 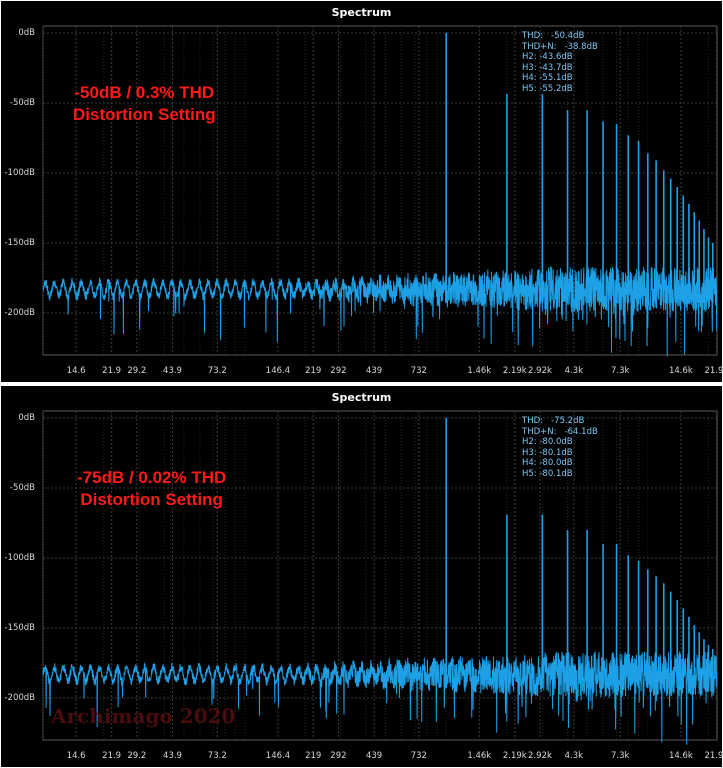 What do you see at coordinates (547, 67) in the screenshot?
I see `readout-h3: H3: -43.7dB` at bounding box center [547, 67].